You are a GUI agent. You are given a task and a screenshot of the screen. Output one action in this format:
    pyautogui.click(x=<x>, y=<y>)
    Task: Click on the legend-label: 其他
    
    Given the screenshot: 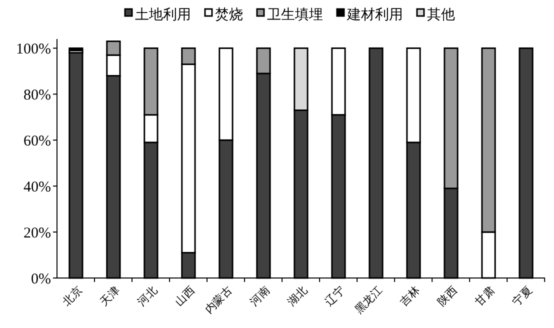 What is the action you would take?
    pyautogui.click(x=441, y=14)
    